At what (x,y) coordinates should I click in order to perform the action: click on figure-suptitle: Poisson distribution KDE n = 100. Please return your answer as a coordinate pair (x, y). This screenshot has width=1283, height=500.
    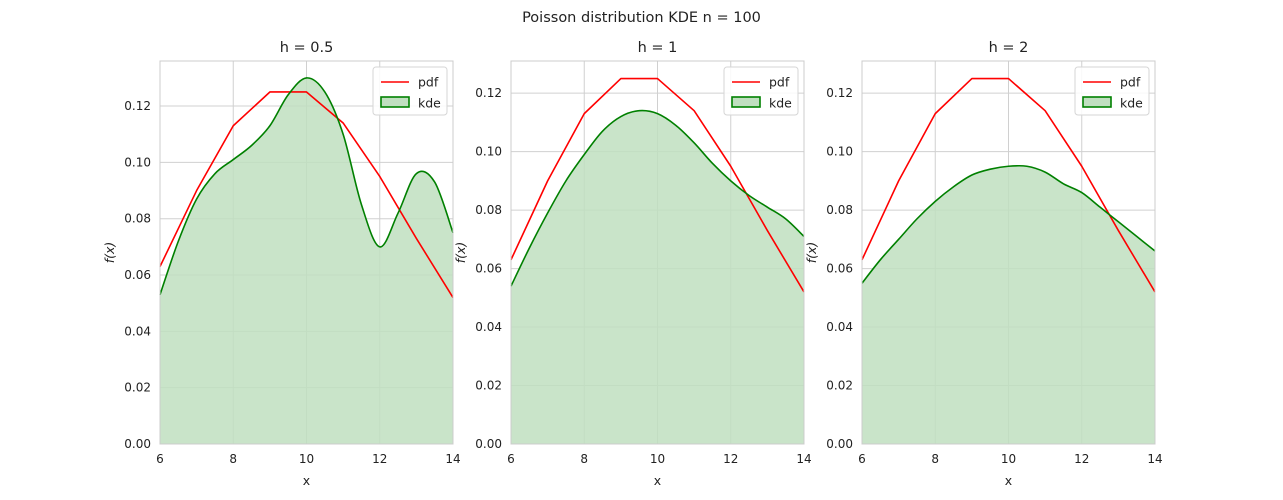
    Looking at the image, I should click on (641, 18).